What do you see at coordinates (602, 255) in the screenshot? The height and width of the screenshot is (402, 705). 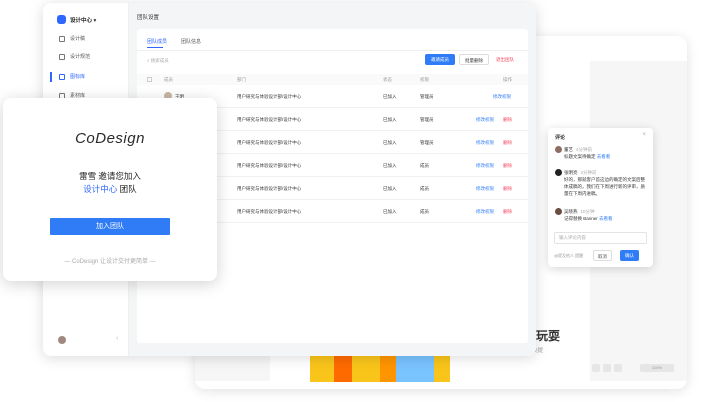 I see `cancel-button: 取消` at bounding box center [602, 255].